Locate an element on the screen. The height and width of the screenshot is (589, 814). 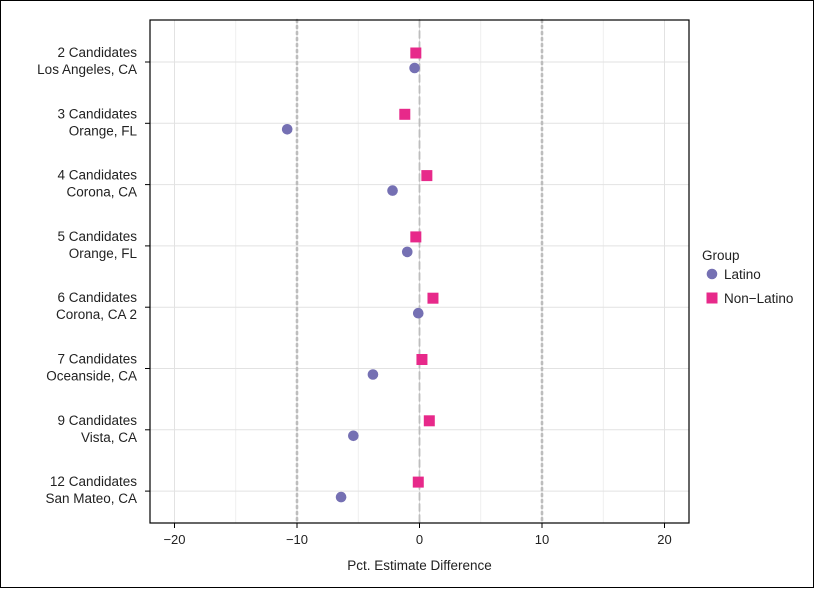
y-category-label-line2: Corona, CA 2 is located at coordinates (96, 314).